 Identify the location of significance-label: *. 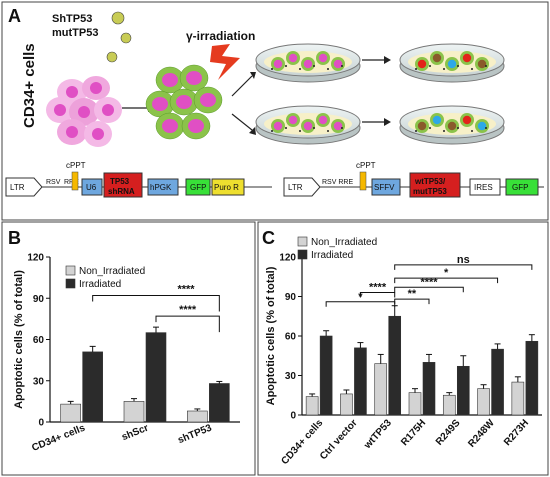
(446, 273).